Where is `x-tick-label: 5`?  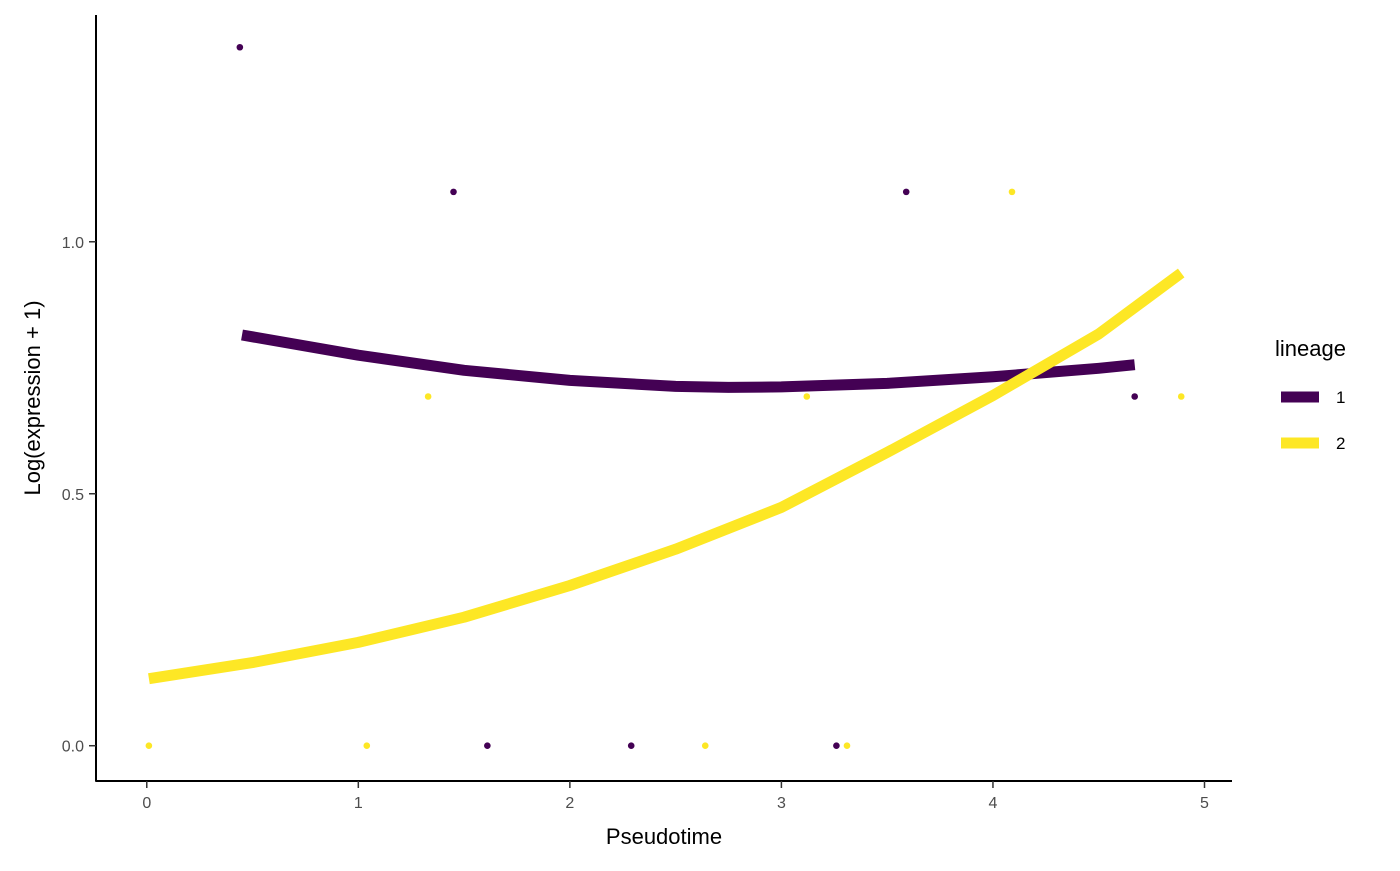 x-tick-label: 5 is located at coordinates (1204, 803).